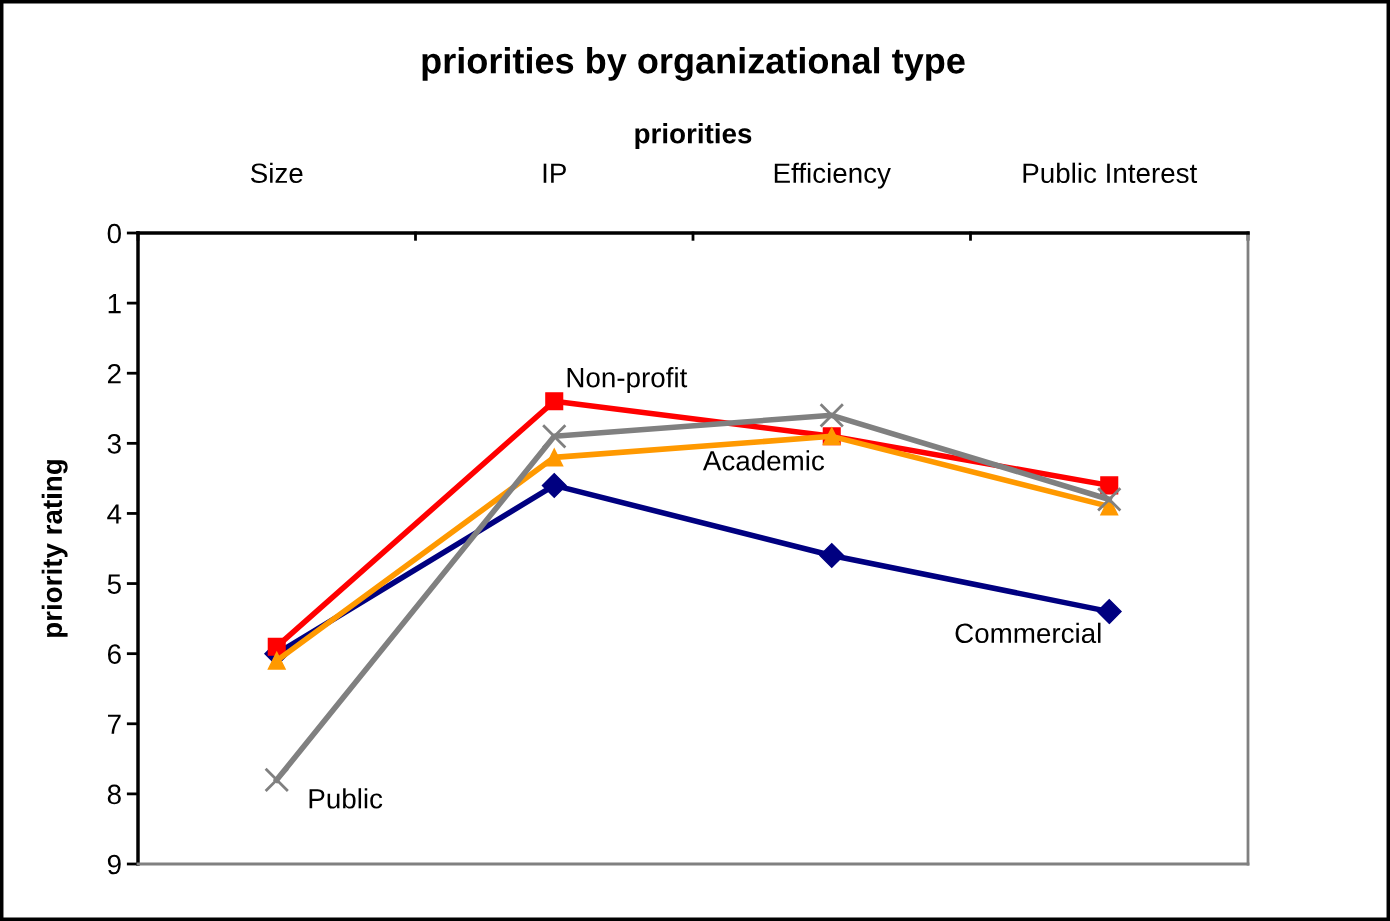 Image resolution: width=1390 pixels, height=921 pixels. I want to click on x-tick-label: Size, so click(276, 173).